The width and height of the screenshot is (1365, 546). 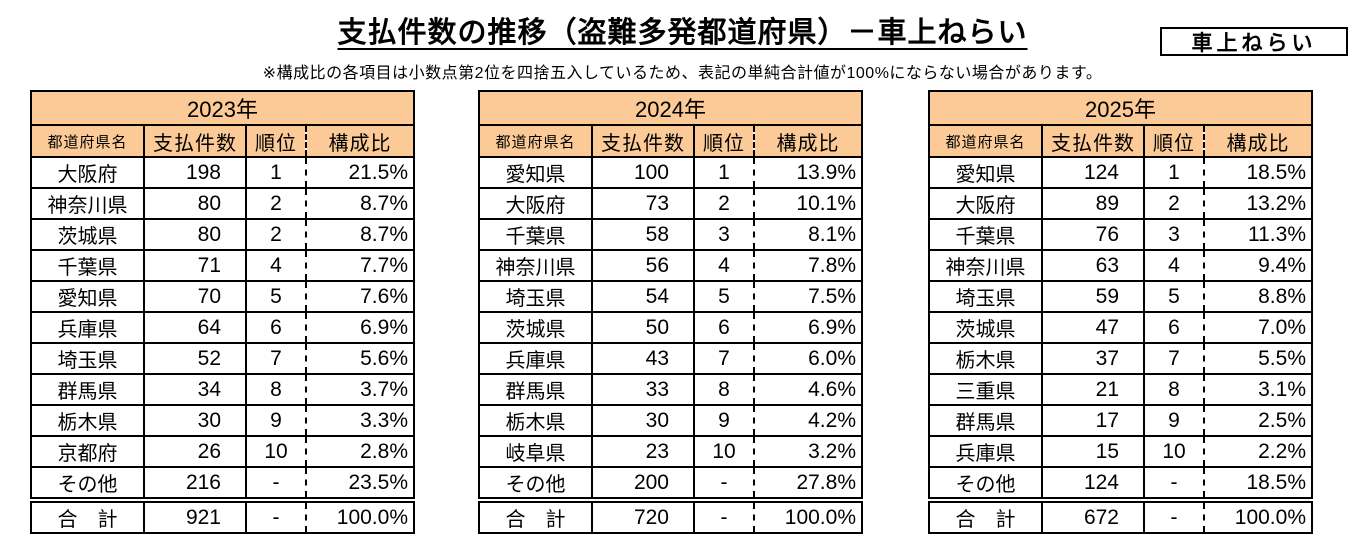 What do you see at coordinates (195, 172) in the screenshot?
I see `count-cell: 198` at bounding box center [195, 172].